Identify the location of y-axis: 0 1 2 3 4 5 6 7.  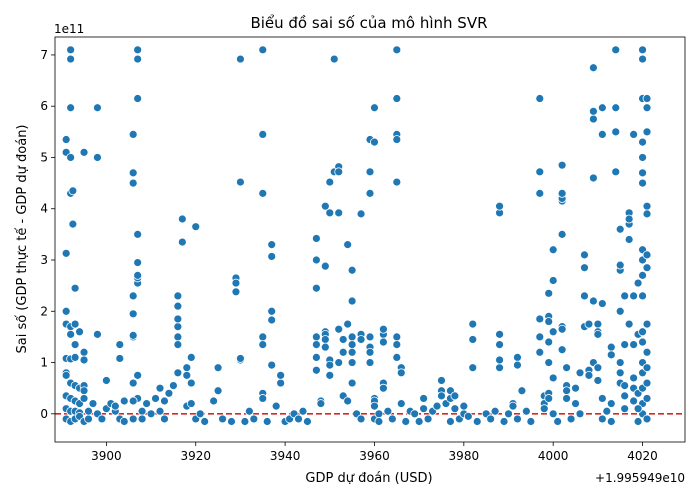
(47, 234).